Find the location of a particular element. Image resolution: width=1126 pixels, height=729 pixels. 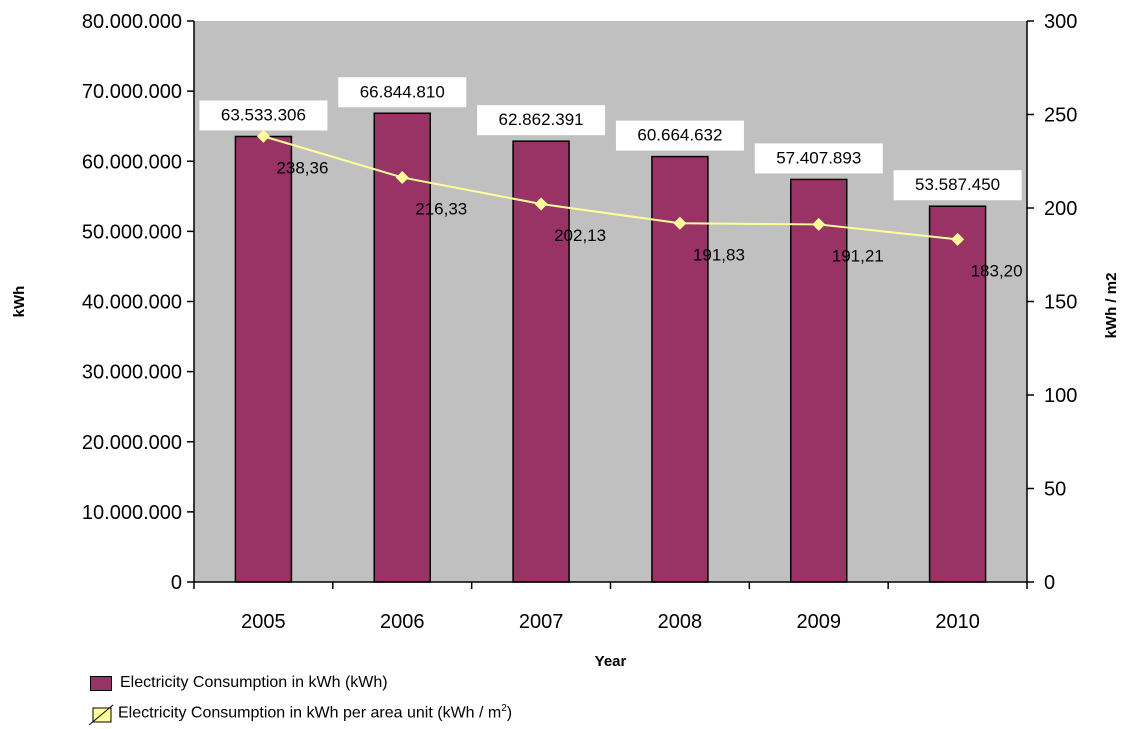

bar-data-label: 60.664.632 is located at coordinates (679, 135).